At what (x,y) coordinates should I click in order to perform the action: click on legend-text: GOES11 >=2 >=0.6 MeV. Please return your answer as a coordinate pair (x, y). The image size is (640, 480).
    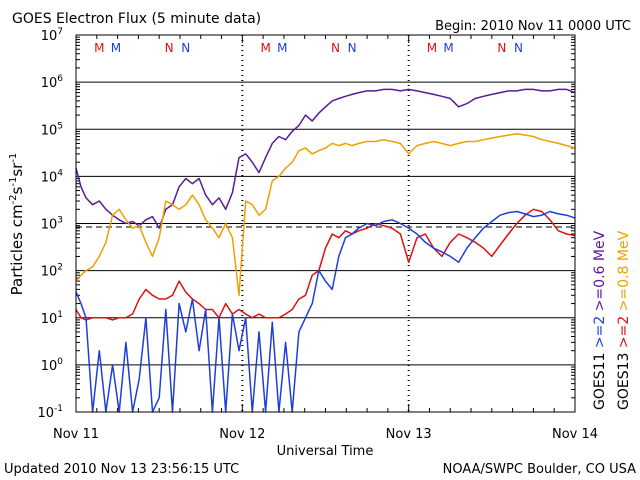
    Looking at the image, I should click on (600, 320).